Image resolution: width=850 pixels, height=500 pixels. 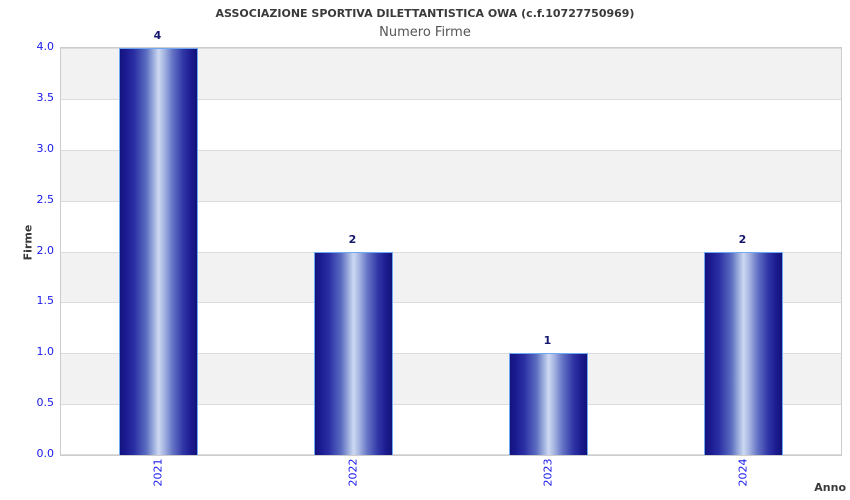 What do you see at coordinates (28, 242) in the screenshot?
I see `y-axis-title: Firme` at bounding box center [28, 242].